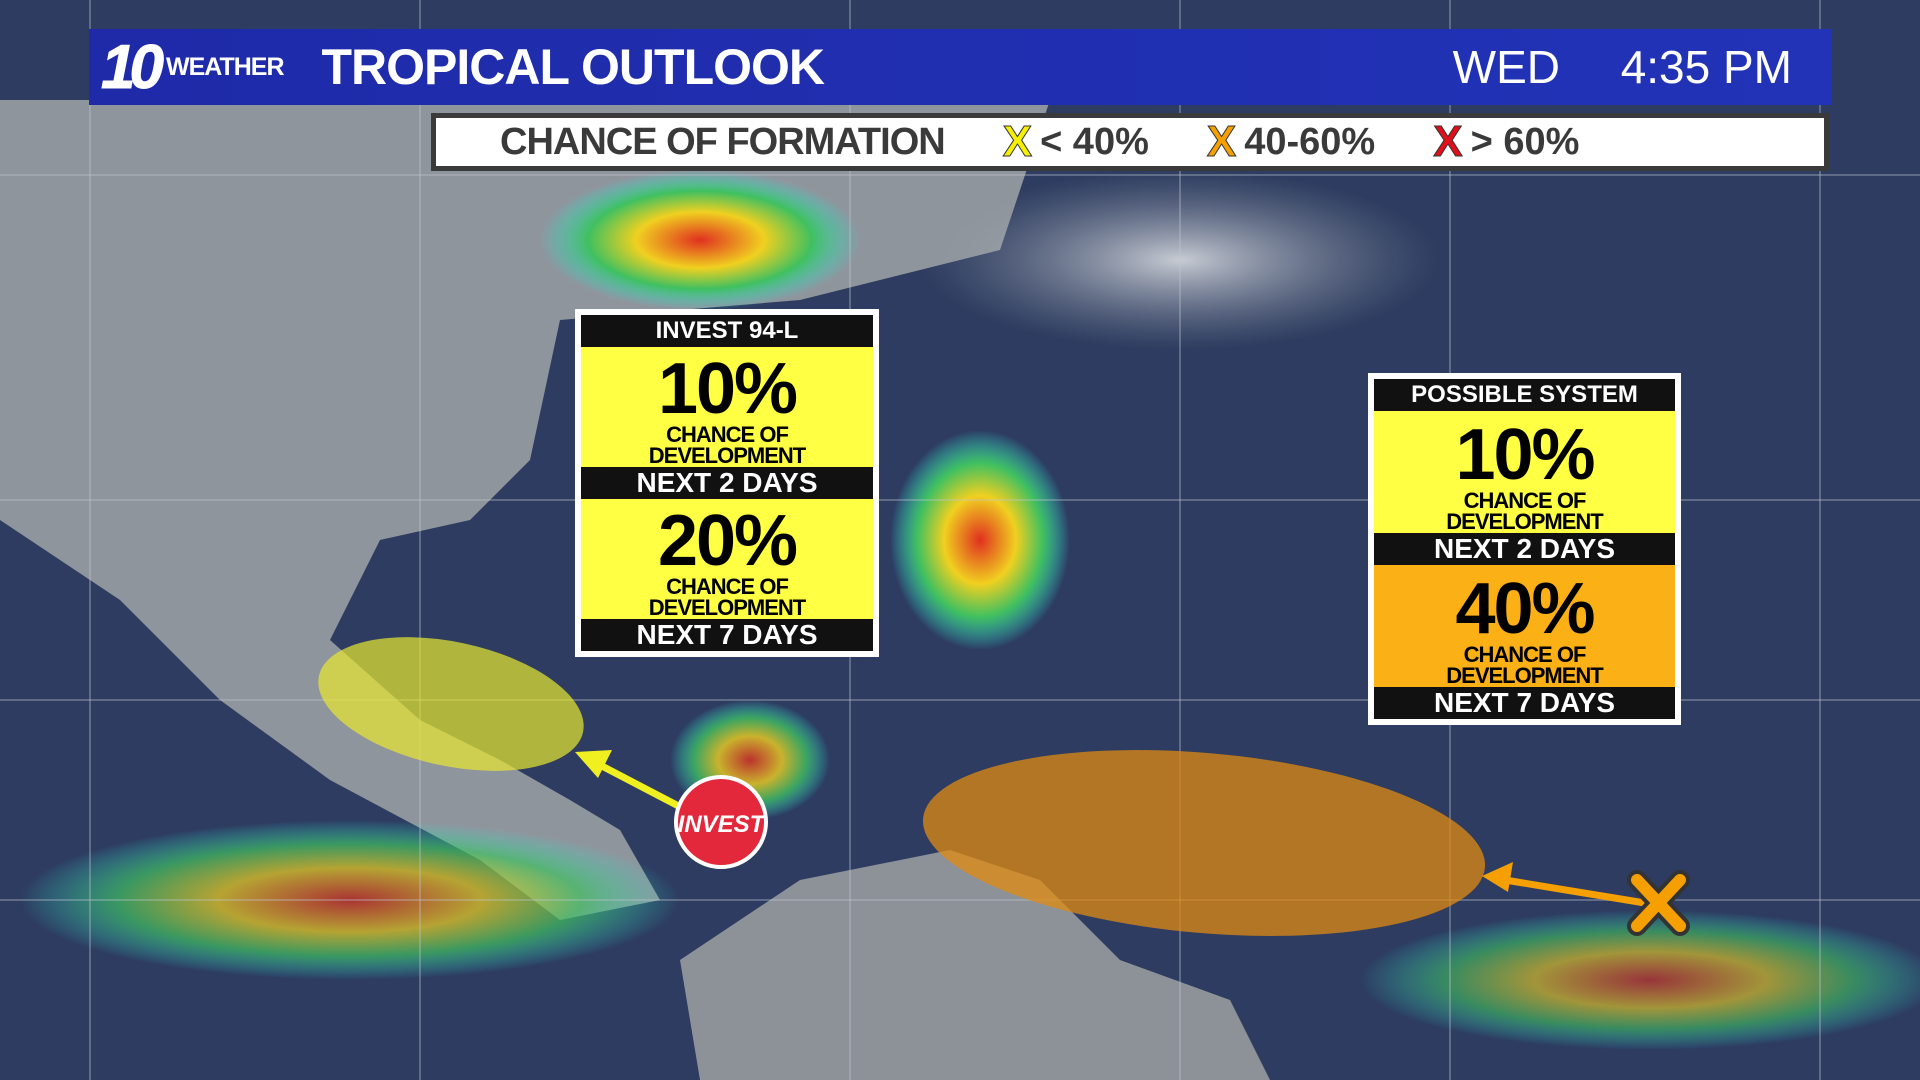 Image resolution: width=1920 pixels, height=1080 pixels. I want to click on legend-text-high: > 60%, so click(1525, 141).